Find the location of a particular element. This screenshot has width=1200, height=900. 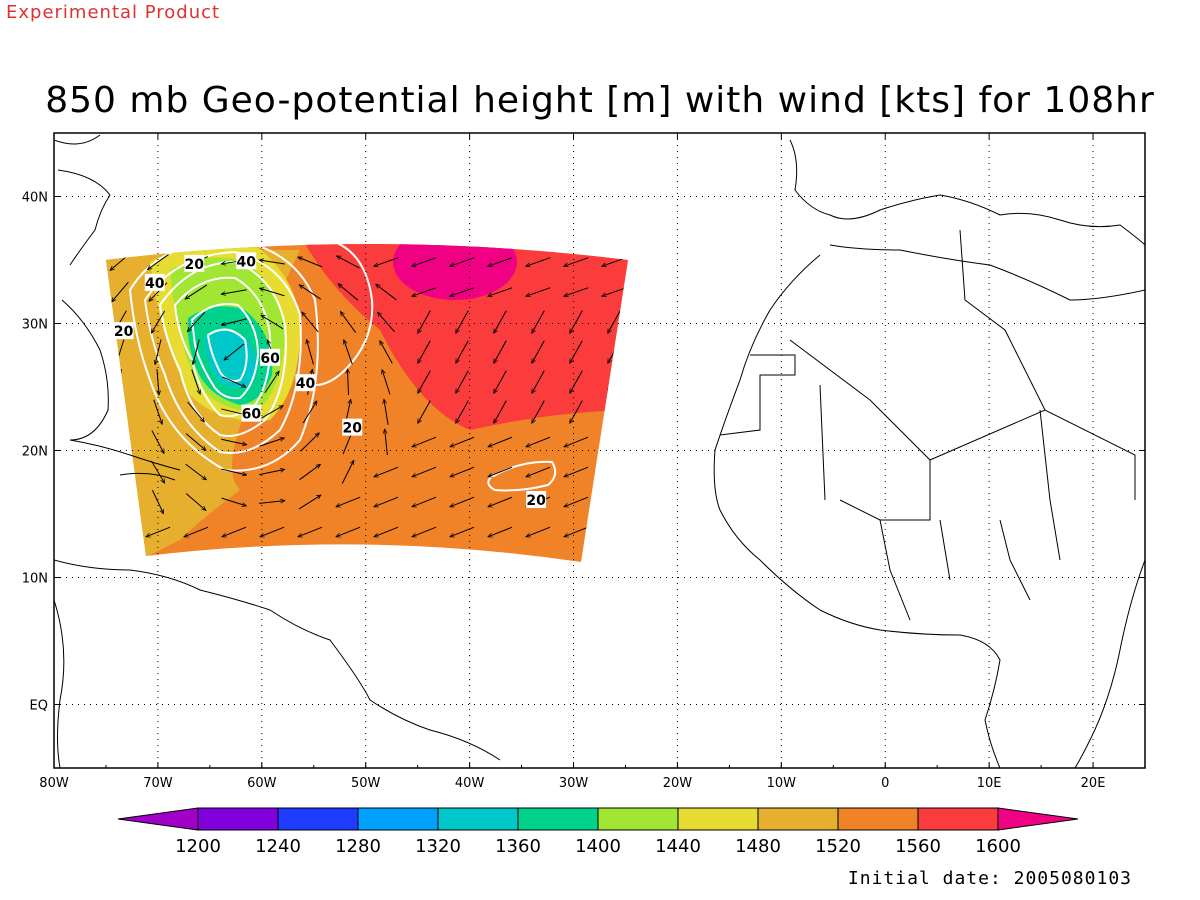

contour-labels: 20 40 40 20 60 40 60 20 20 is located at coordinates (330, 380).